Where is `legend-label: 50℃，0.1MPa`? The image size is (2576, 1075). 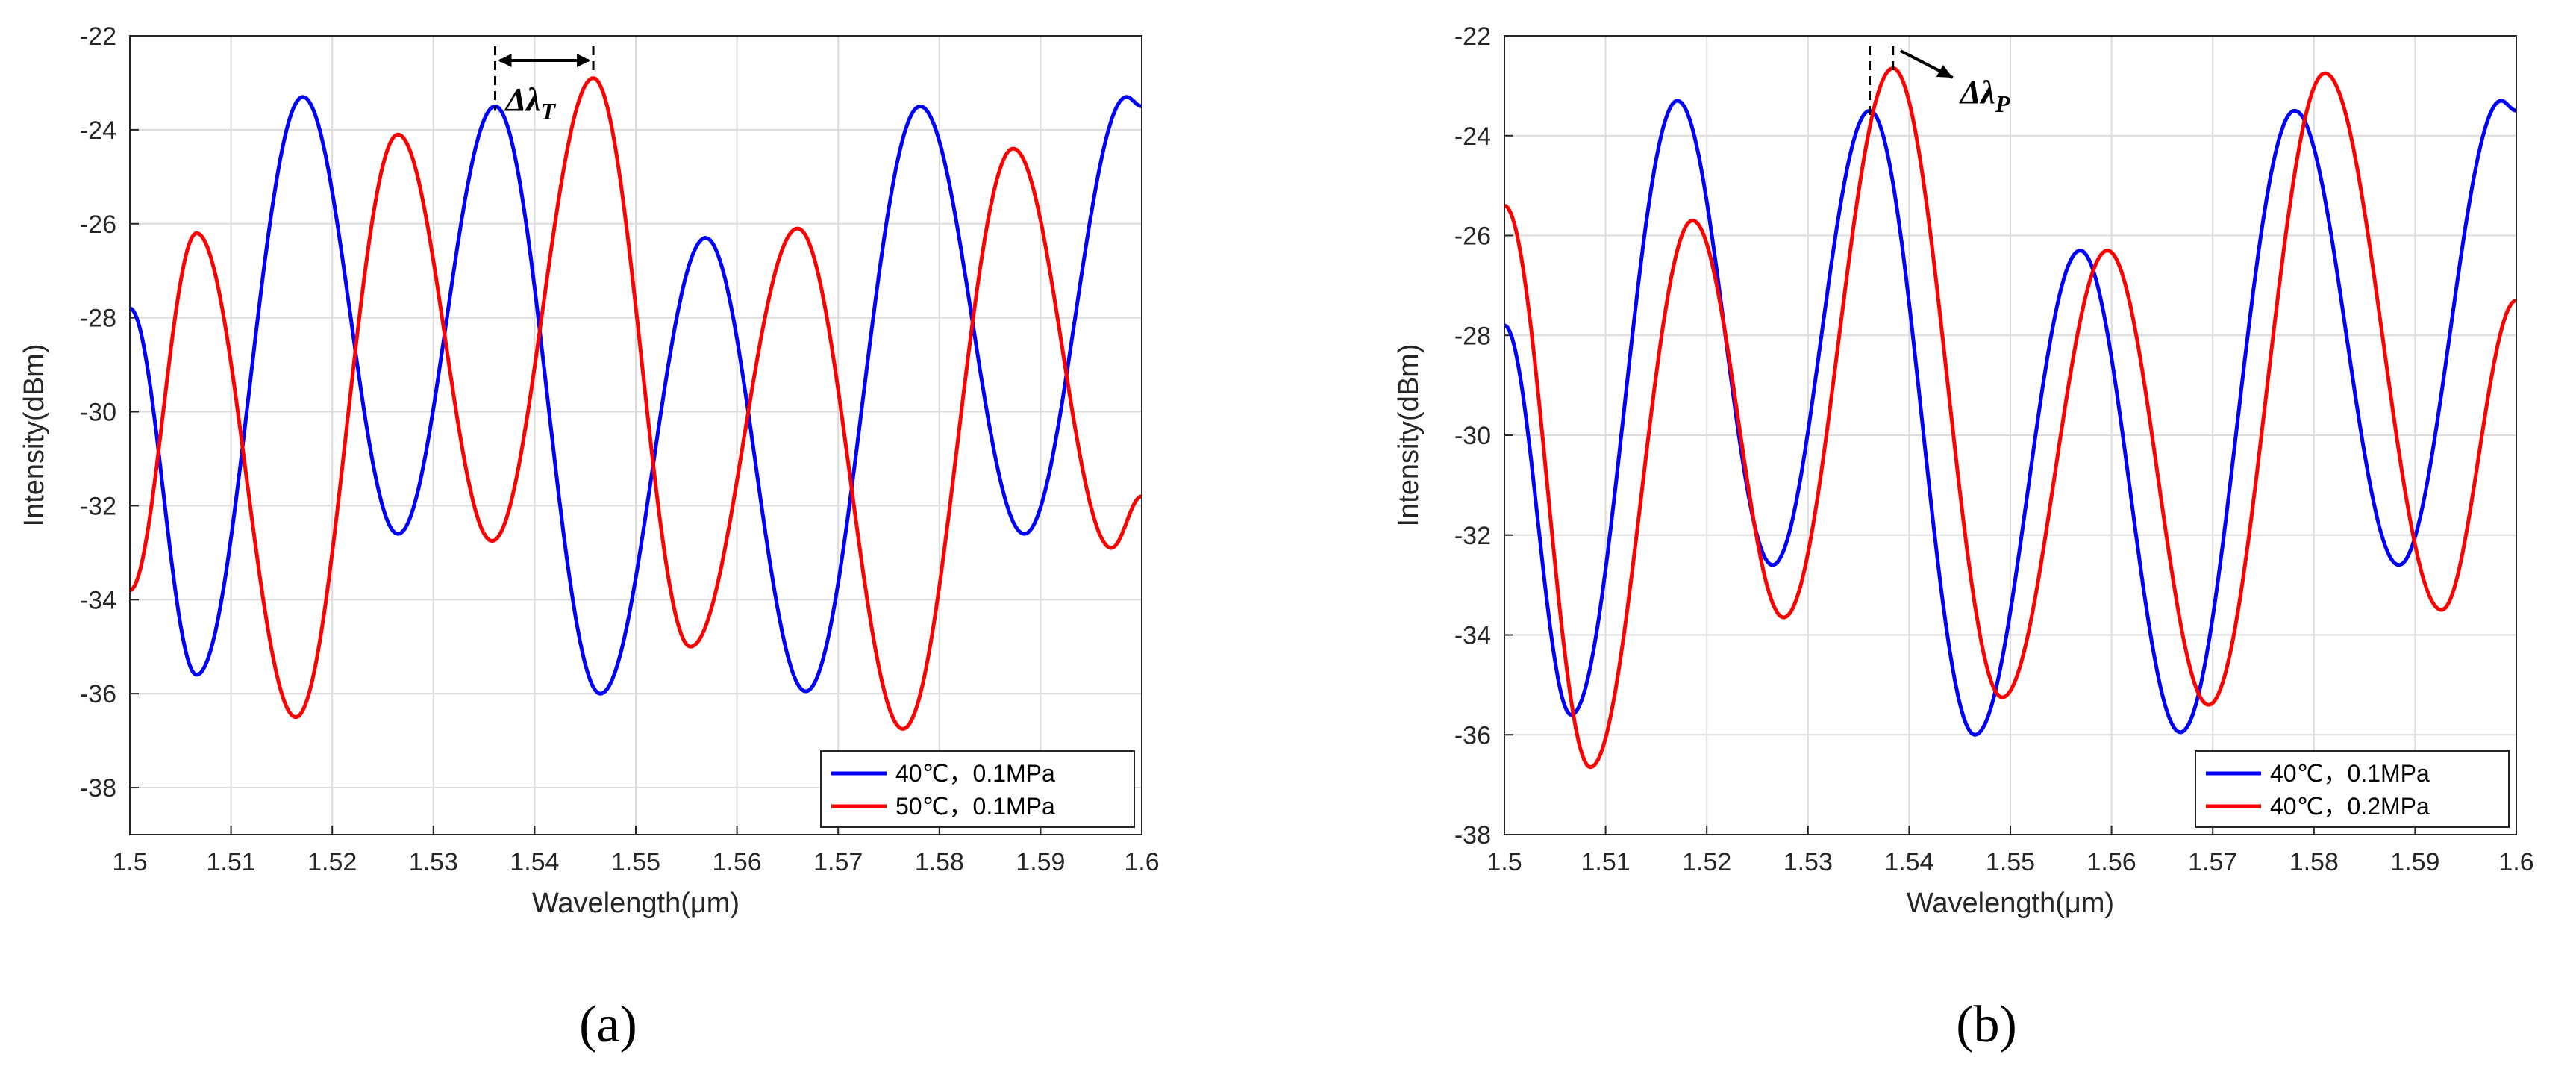
legend-label: 50℃，0.1MPa is located at coordinates (975, 807).